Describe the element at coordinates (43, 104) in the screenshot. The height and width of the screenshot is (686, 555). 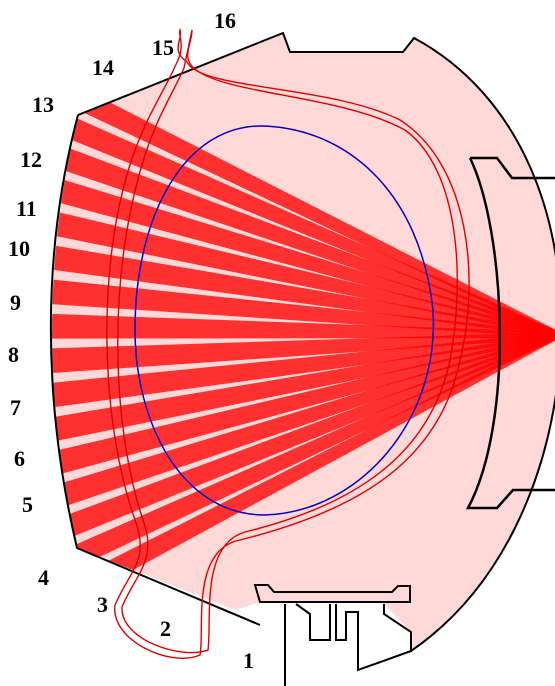
I see `channel-label-13: 13` at that location.